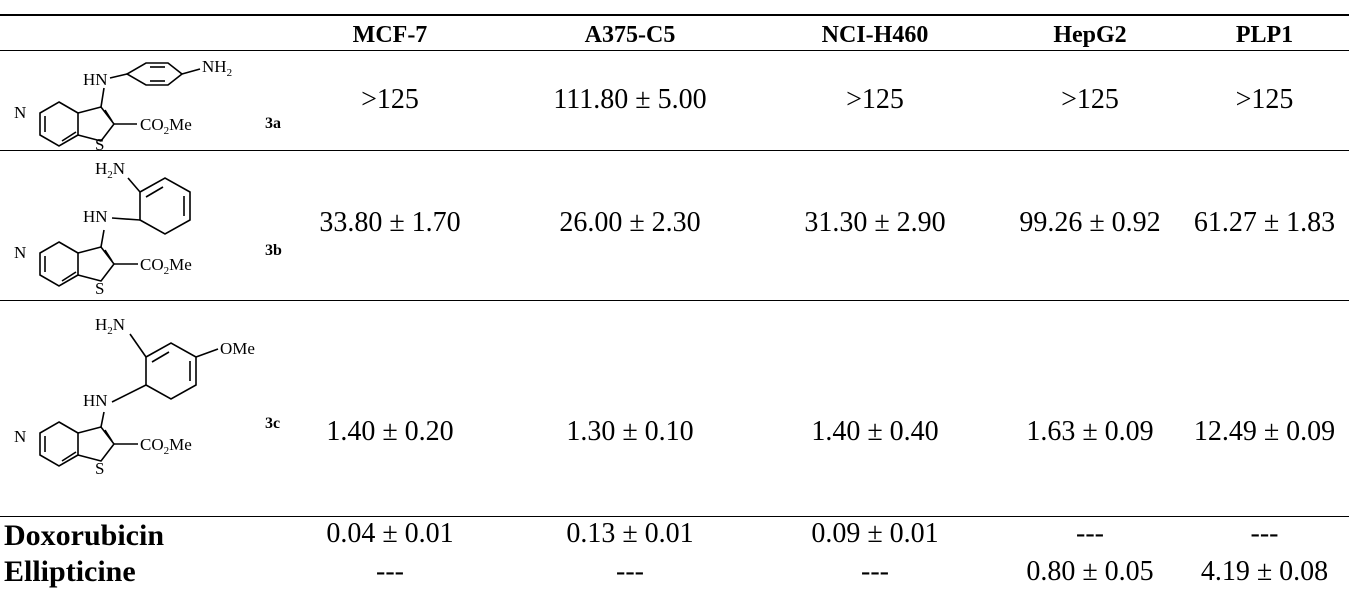  Describe the element at coordinates (630, 571) in the screenshot. I see `value-ell-a375: ---` at that location.